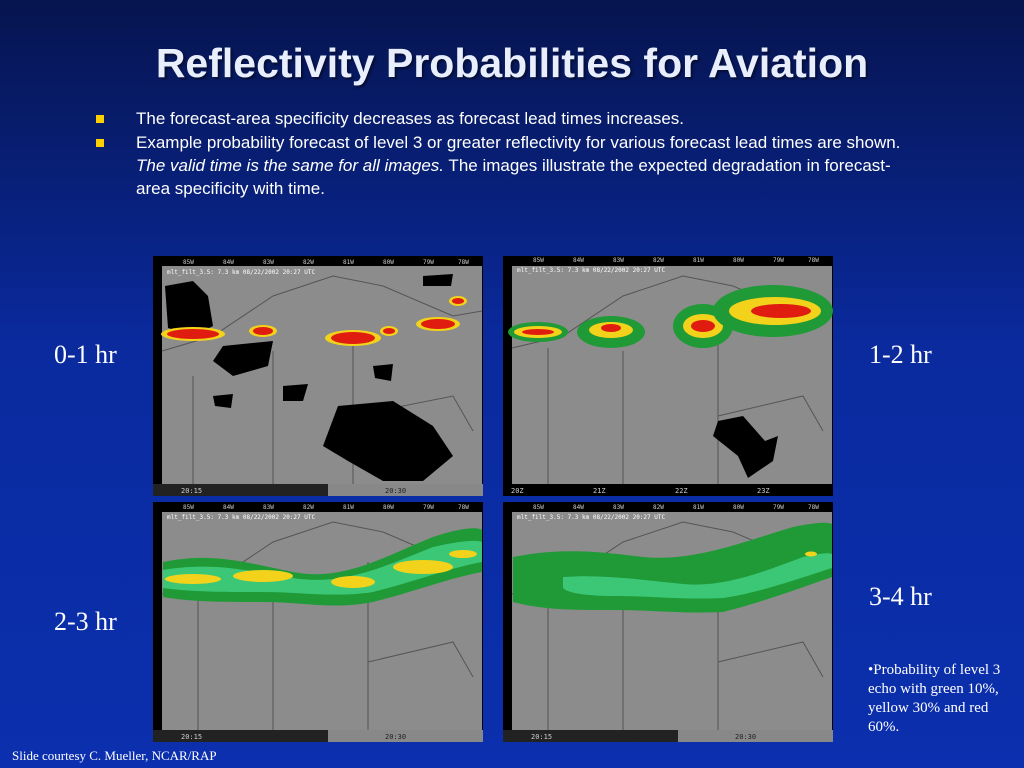 The height and width of the screenshot is (768, 1024). Describe the element at coordinates (599, 491) in the screenshot. I see `footer-tick: 21Z` at that location.